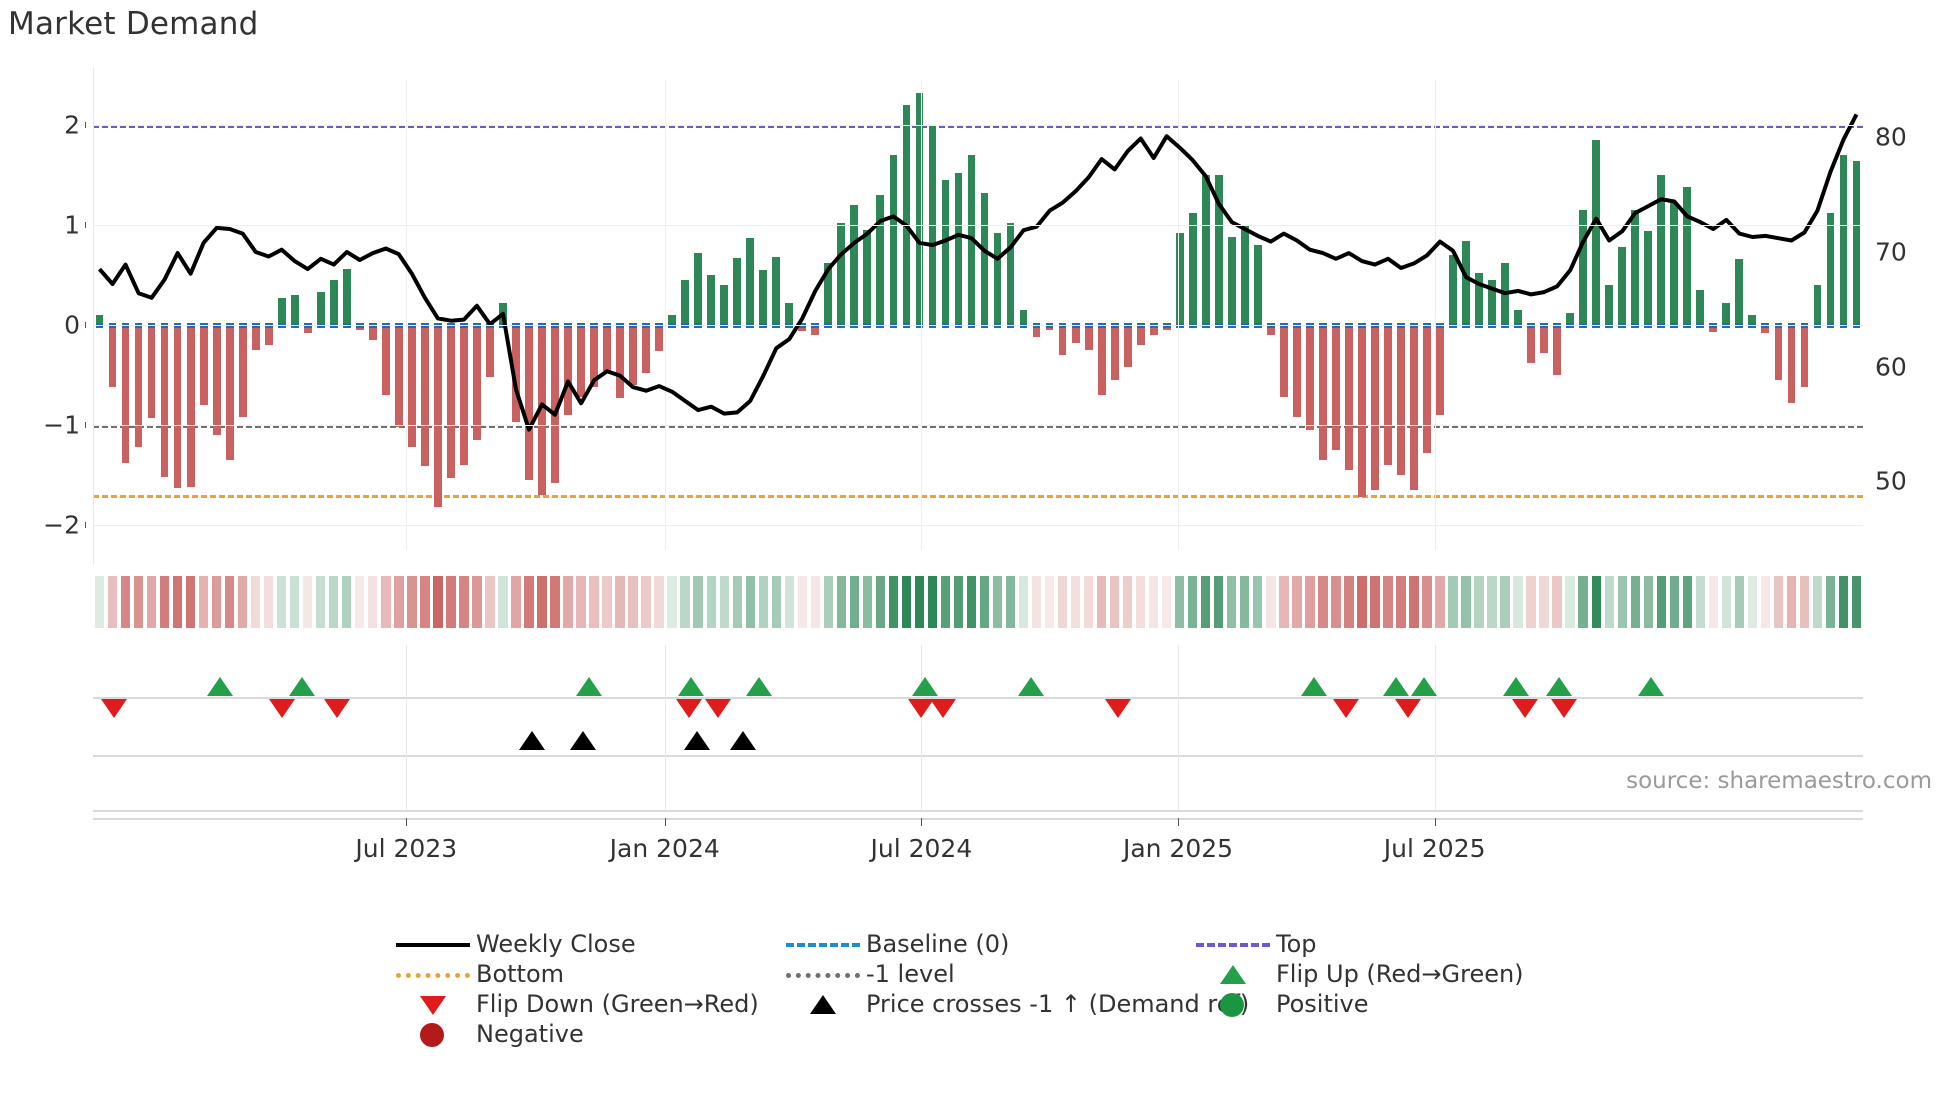 This screenshot has width=1960, height=1102. I want to click on line-icon, so click(433, 944).